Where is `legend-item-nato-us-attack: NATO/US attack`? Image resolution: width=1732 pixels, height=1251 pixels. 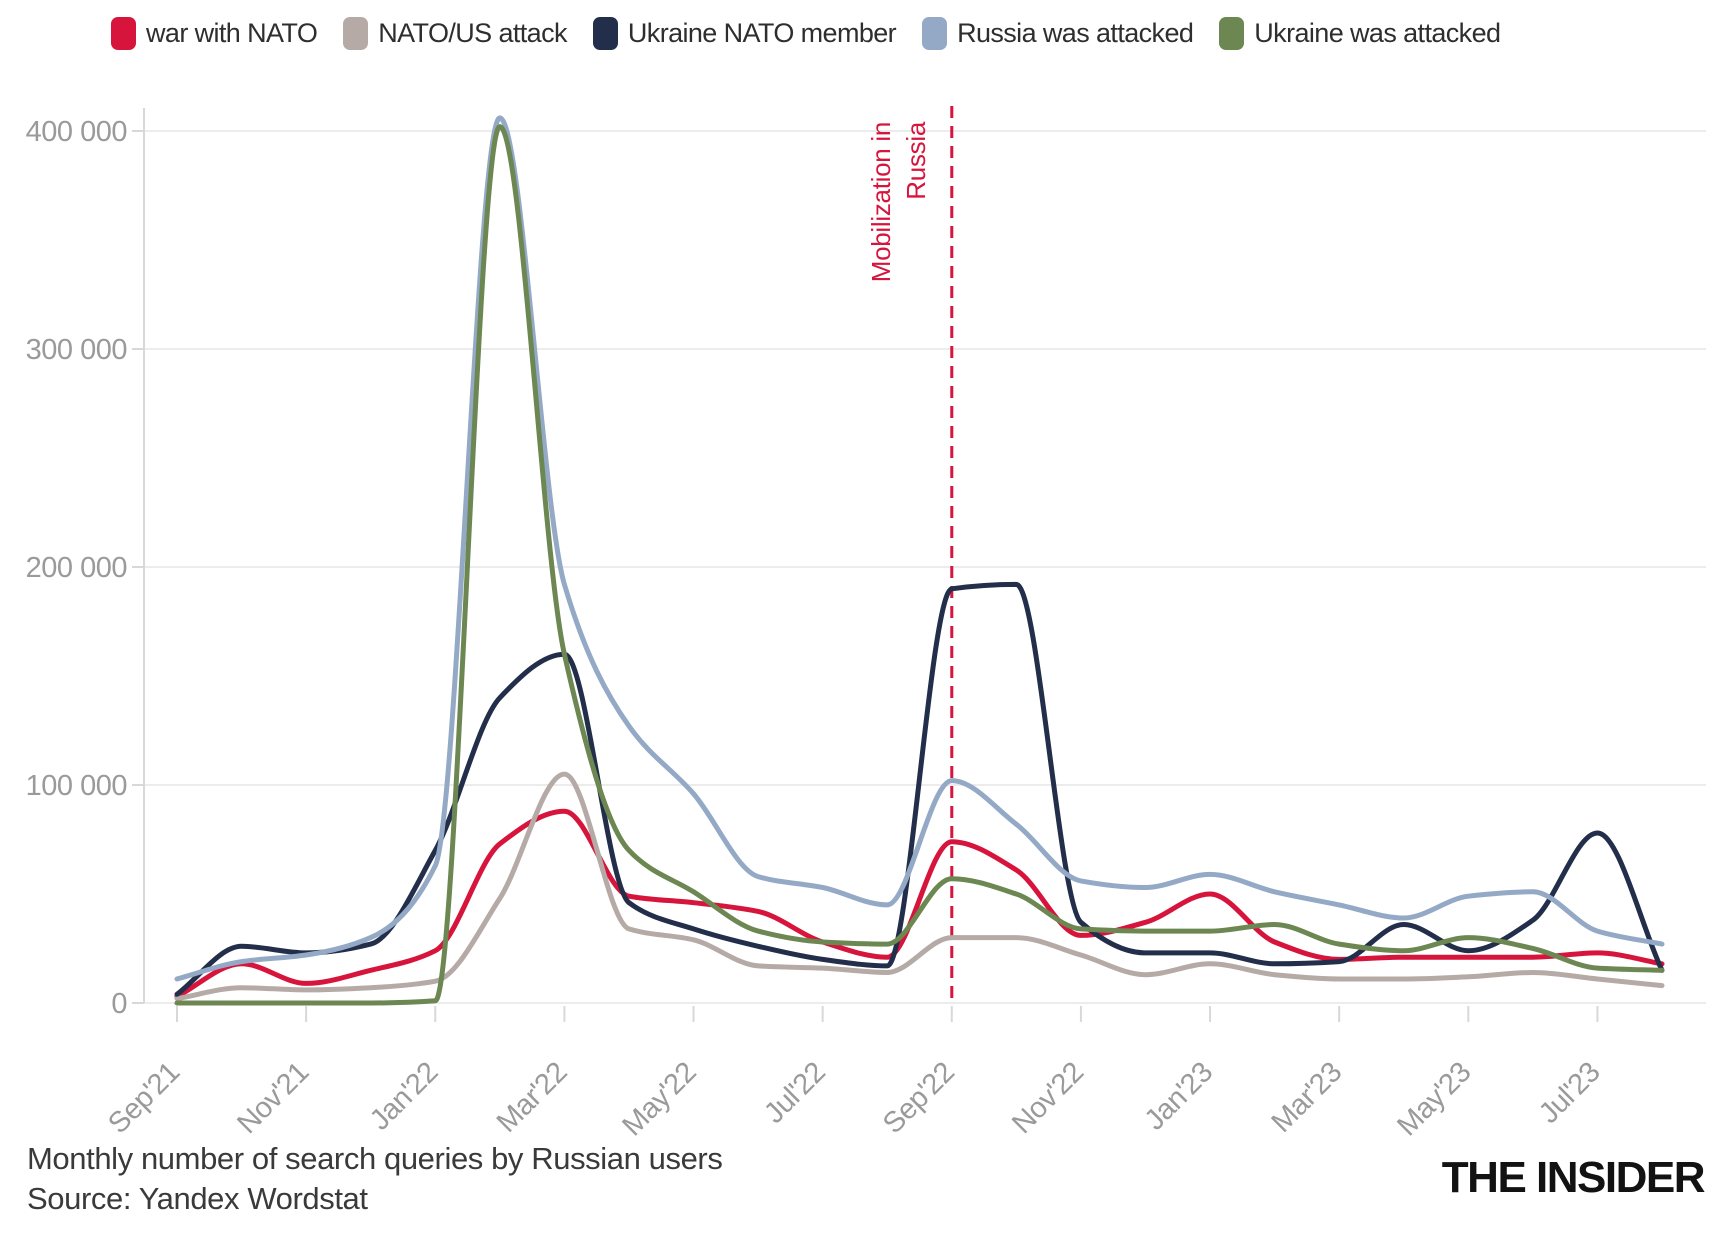 legend-item-nato-us-attack: NATO/US attack is located at coordinates (455, 33).